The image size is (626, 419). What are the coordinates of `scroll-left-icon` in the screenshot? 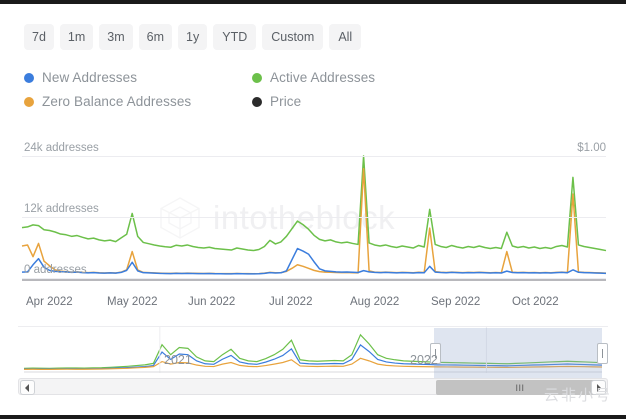 It's located at (27, 387).